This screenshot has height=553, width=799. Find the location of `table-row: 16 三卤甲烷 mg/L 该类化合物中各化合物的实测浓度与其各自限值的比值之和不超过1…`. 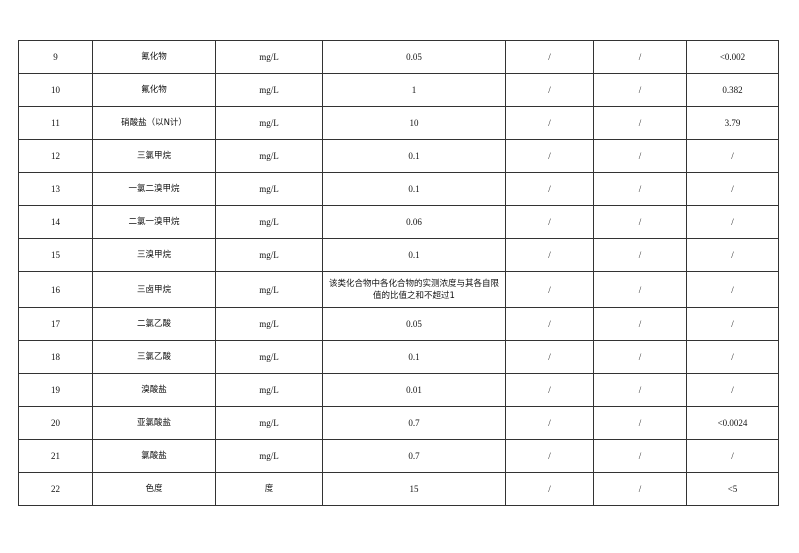

table-row: 16 三卤甲烷 mg/L 该类化合物中各化合物的实测浓度与其各自限值的比值之和不超过1… is located at coordinates (398, 289).